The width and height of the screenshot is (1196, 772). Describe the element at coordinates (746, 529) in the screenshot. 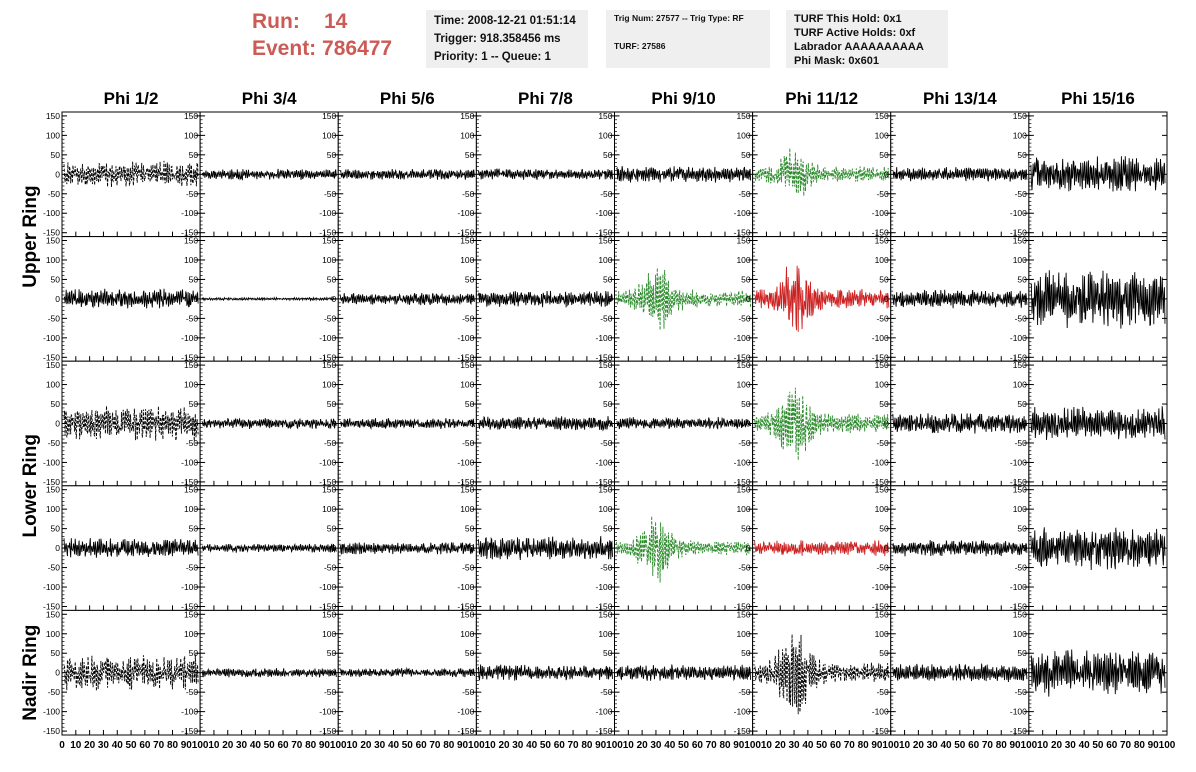

I see `ytick-label-r4-c6-4: 50` at that location.